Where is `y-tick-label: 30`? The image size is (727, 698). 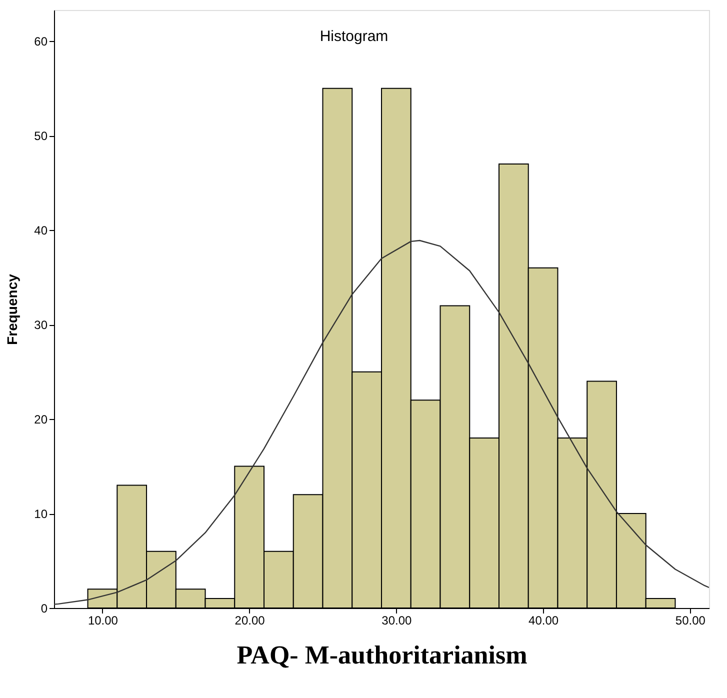
y-tick-label: 30 is located at coordinates (41, 325).